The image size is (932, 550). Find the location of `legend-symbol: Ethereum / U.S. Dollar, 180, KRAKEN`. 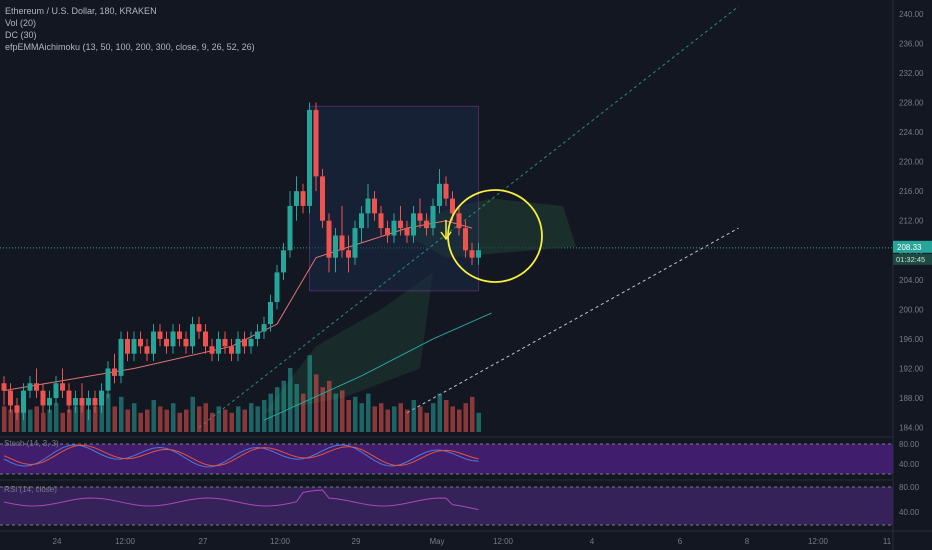

legend-symbol: Ethereum / U.S. Dollar, 180, KRAKEN is located at coordinates (81, 11).